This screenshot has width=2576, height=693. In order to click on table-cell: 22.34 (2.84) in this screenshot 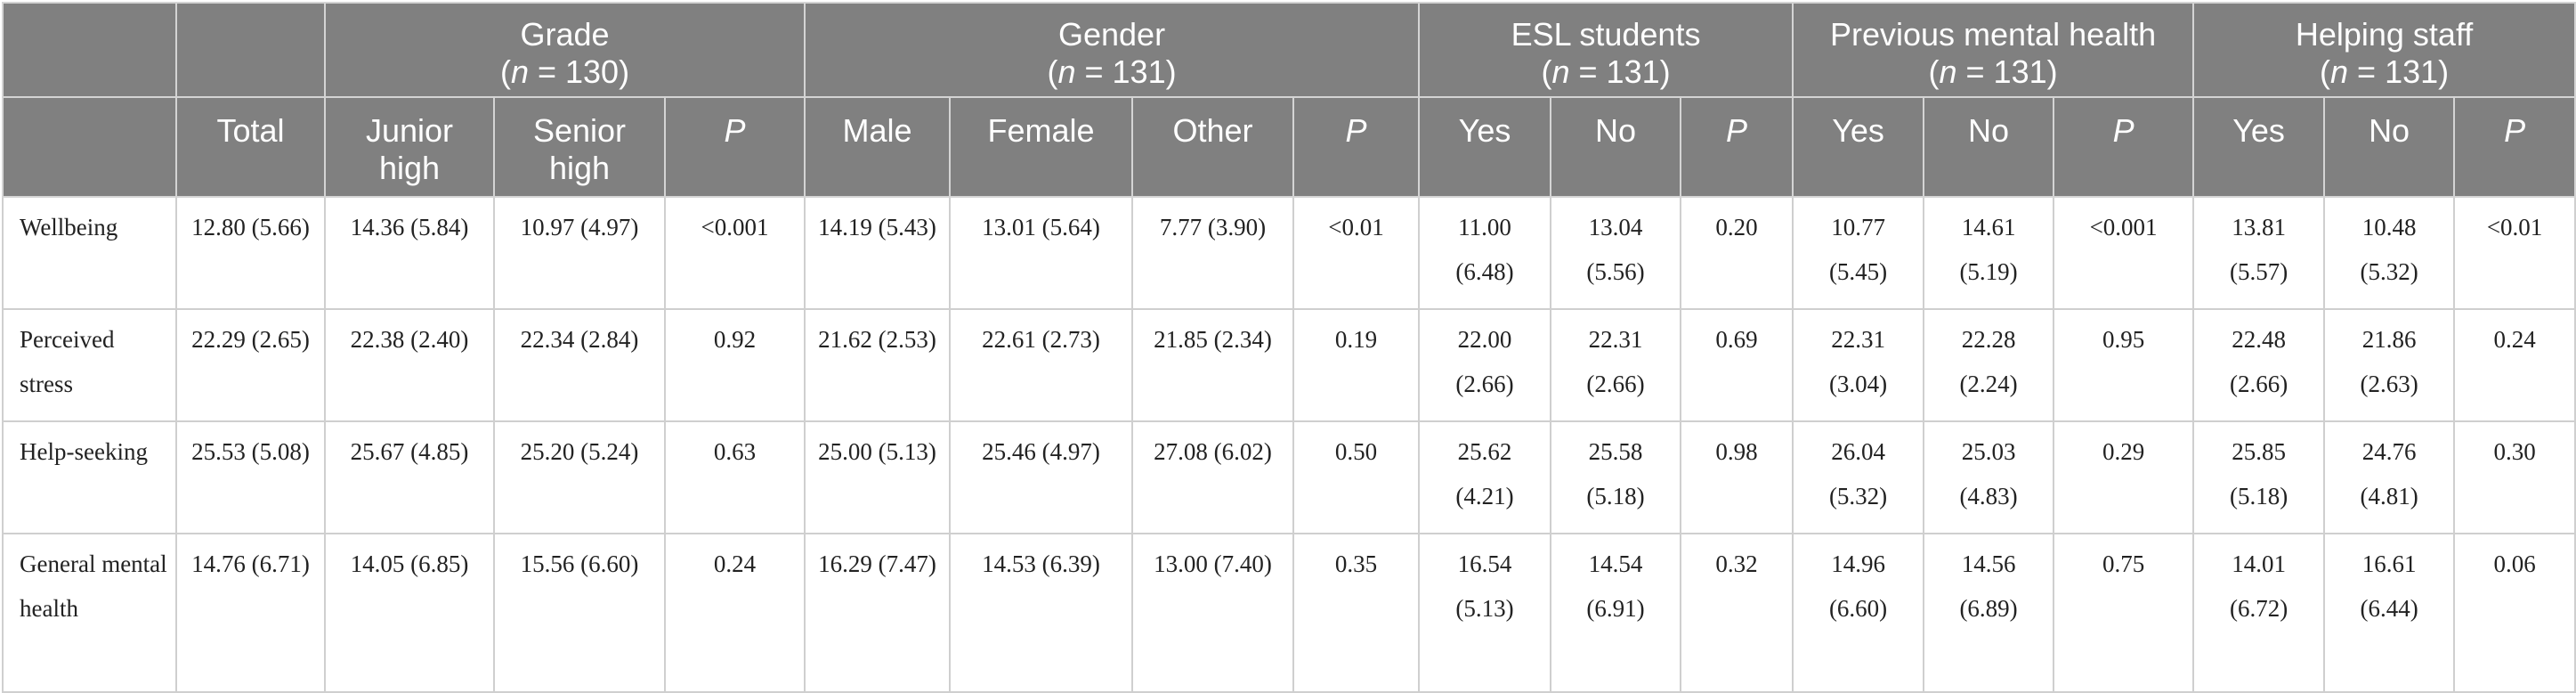, I will do `click(580, 365)`.